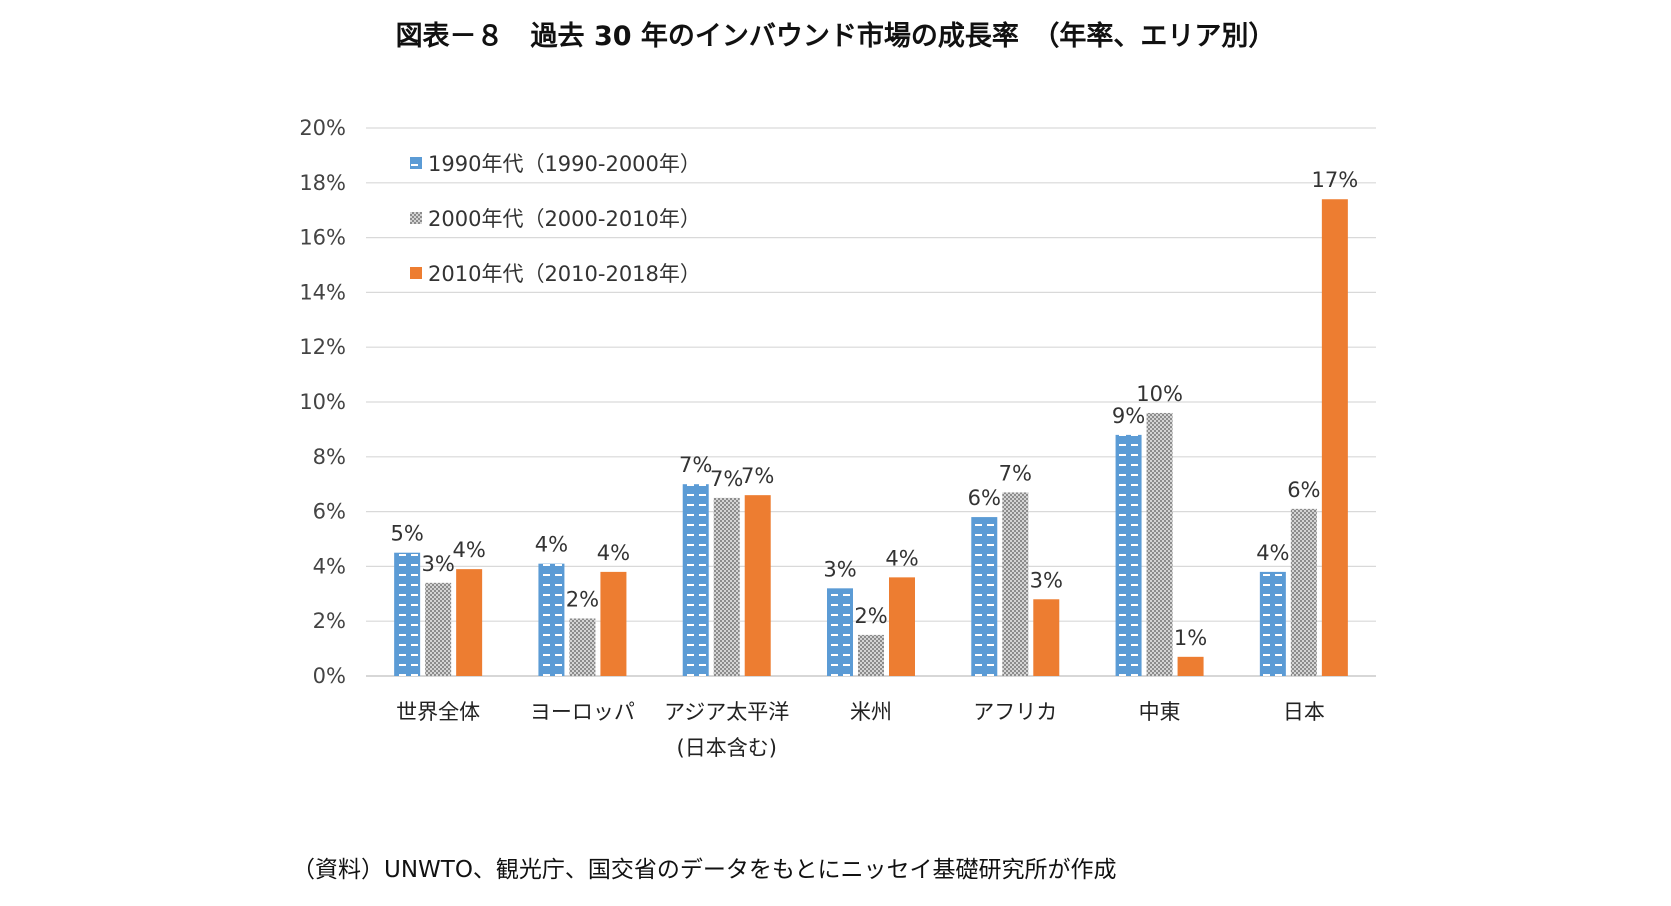 The image size is (1671, 906). I want to click on y-tick-label: 16%, so click(322, 238).